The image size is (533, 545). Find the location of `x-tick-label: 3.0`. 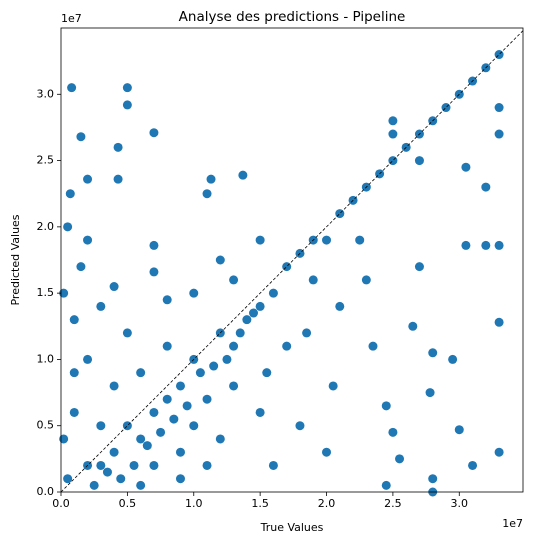

x-tick-label: 3.0 is located at coordinates (460, 503).